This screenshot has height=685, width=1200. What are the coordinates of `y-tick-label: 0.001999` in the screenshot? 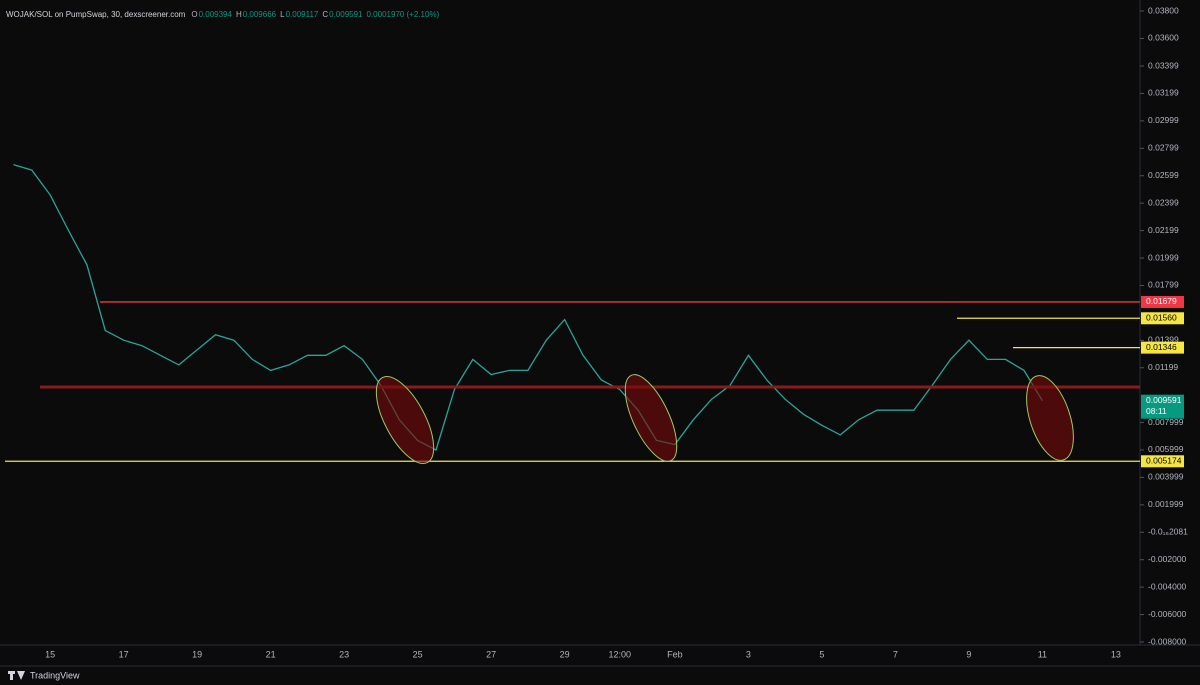 It's located at (1166, 504).